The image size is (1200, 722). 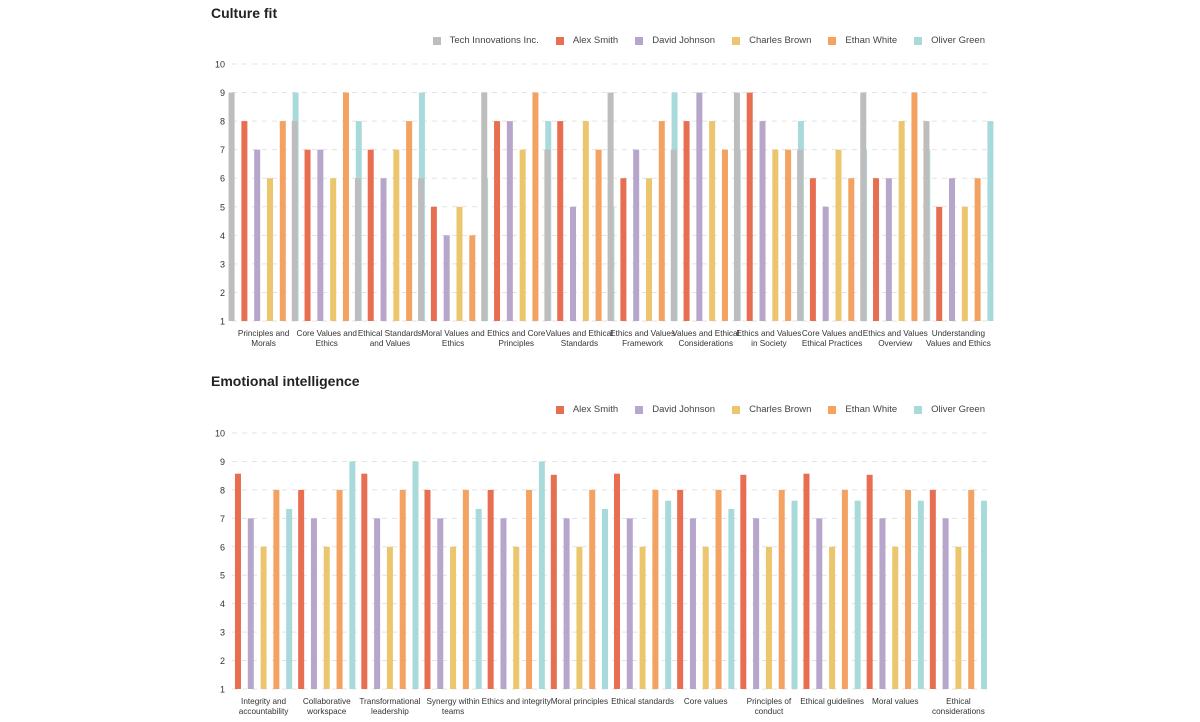 What do you see at coordinates (949, 40) in the screenshot?
I see `legend-item: Oliver Green` at bounding box center [949, 40].